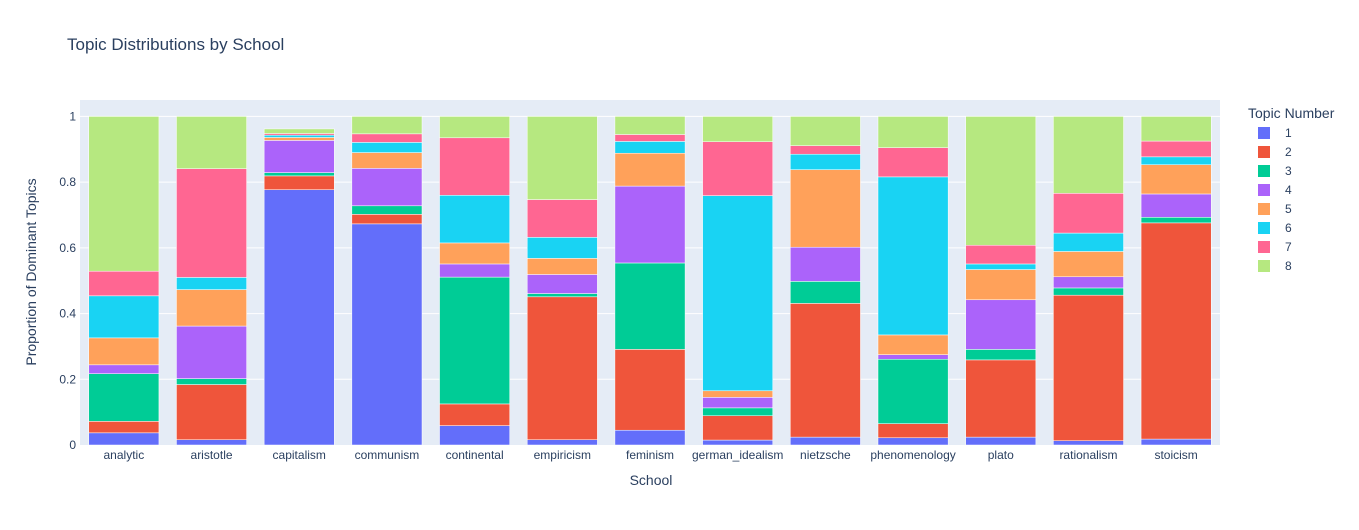 The image size is (1359, 530). Describe the element at coordinates (1288, 133) in the screenshot. I see `legend-label: 1` at that location.